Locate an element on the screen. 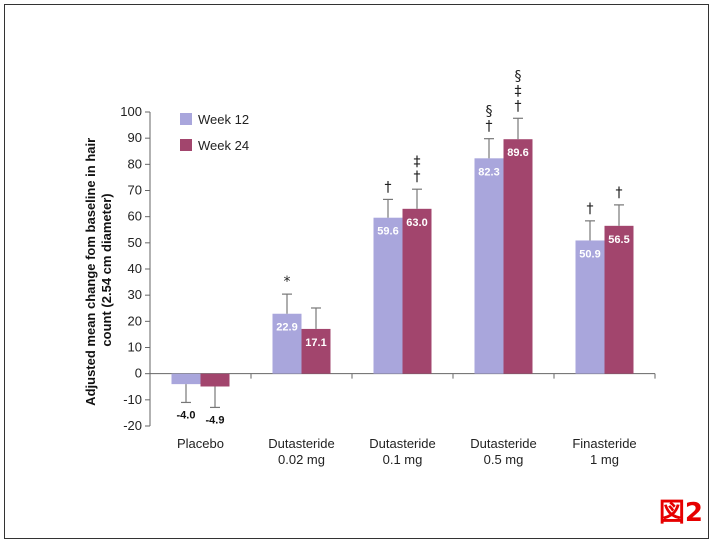 The image size is (715, 543). x-category-label: Dutasteride 0.5 mg is located at coordinates (503, 451).